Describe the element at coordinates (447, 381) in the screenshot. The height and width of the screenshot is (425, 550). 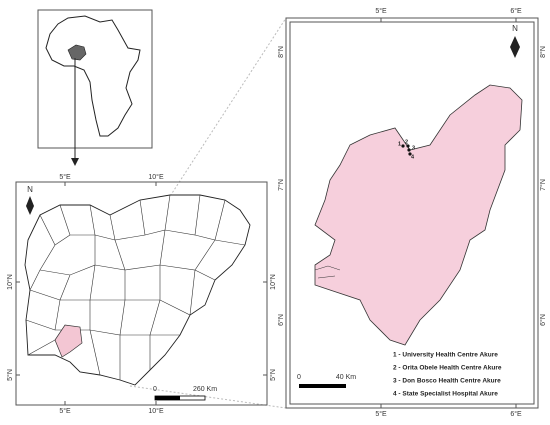
I see `legend-entry: 3 - Don Bosco Health Centre Akure` at that location.